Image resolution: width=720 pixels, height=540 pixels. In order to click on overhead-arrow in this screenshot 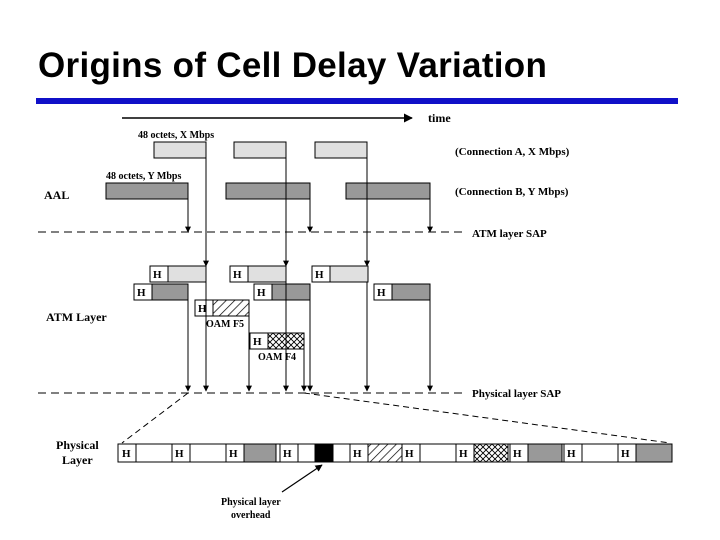, I will do `click(302, 478)`.